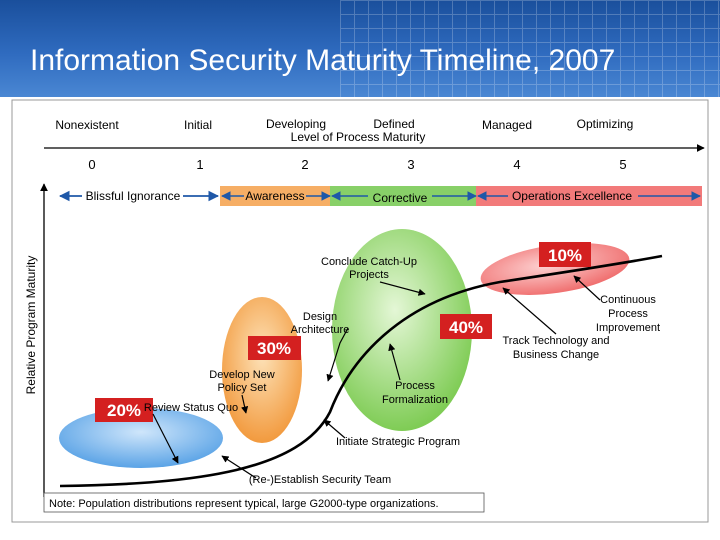 The height and width of the screenshot is (540, 720). What do you see at coordinates (133, 196) in the screenshot?
I see `phase-label-ignorance: Blissful Ignorance` at bounding box center [133, 196].